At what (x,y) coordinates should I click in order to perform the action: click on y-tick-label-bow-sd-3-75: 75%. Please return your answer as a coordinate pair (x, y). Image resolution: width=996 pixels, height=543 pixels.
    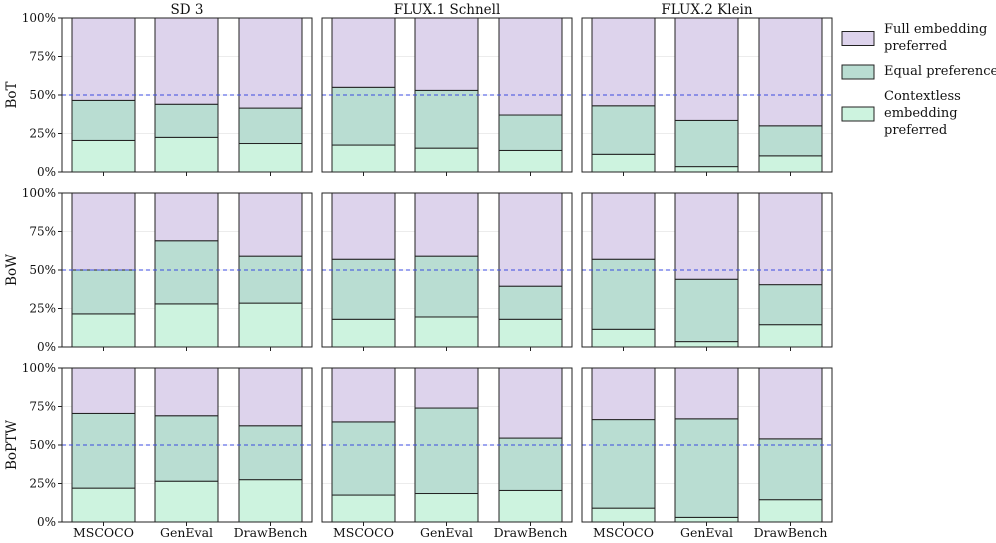
    Looking at the image, I should click on (42, 232).